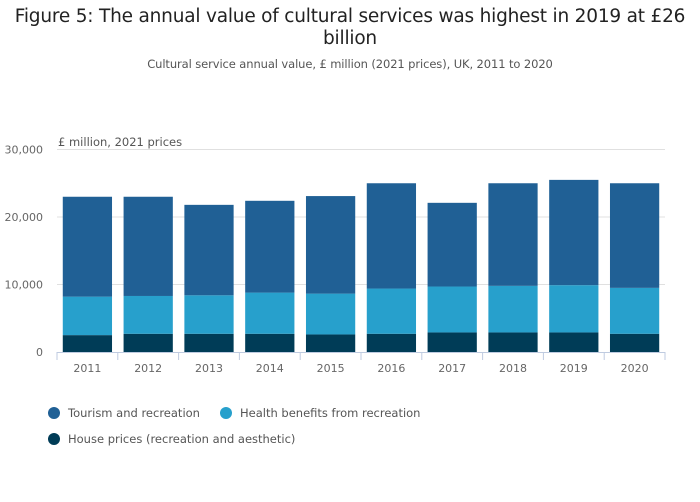 This screenshot has height=502, width=700. I want to click on x-tick-label: 2020, so click(635, 368).